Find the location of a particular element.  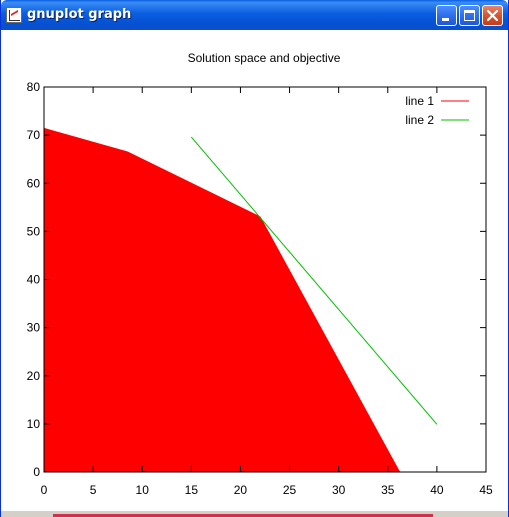

x-tick-label: 20 is located at coordinates (241, 490).